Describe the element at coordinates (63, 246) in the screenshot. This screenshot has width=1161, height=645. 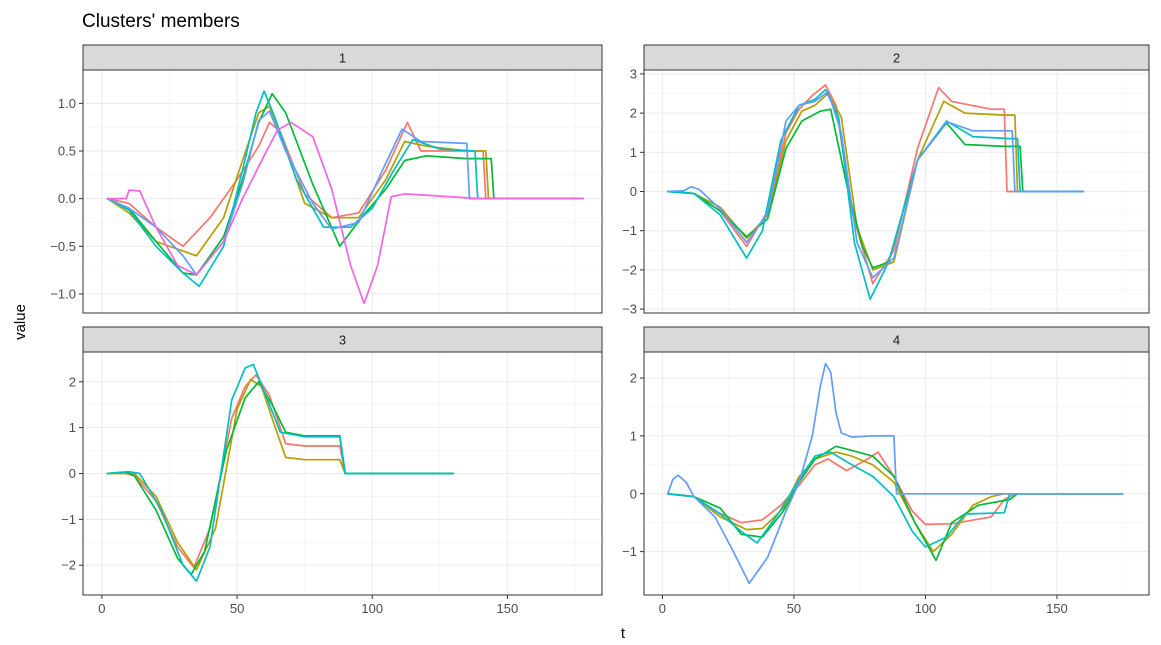
I see `y-tick-label: −0.5` at that location.